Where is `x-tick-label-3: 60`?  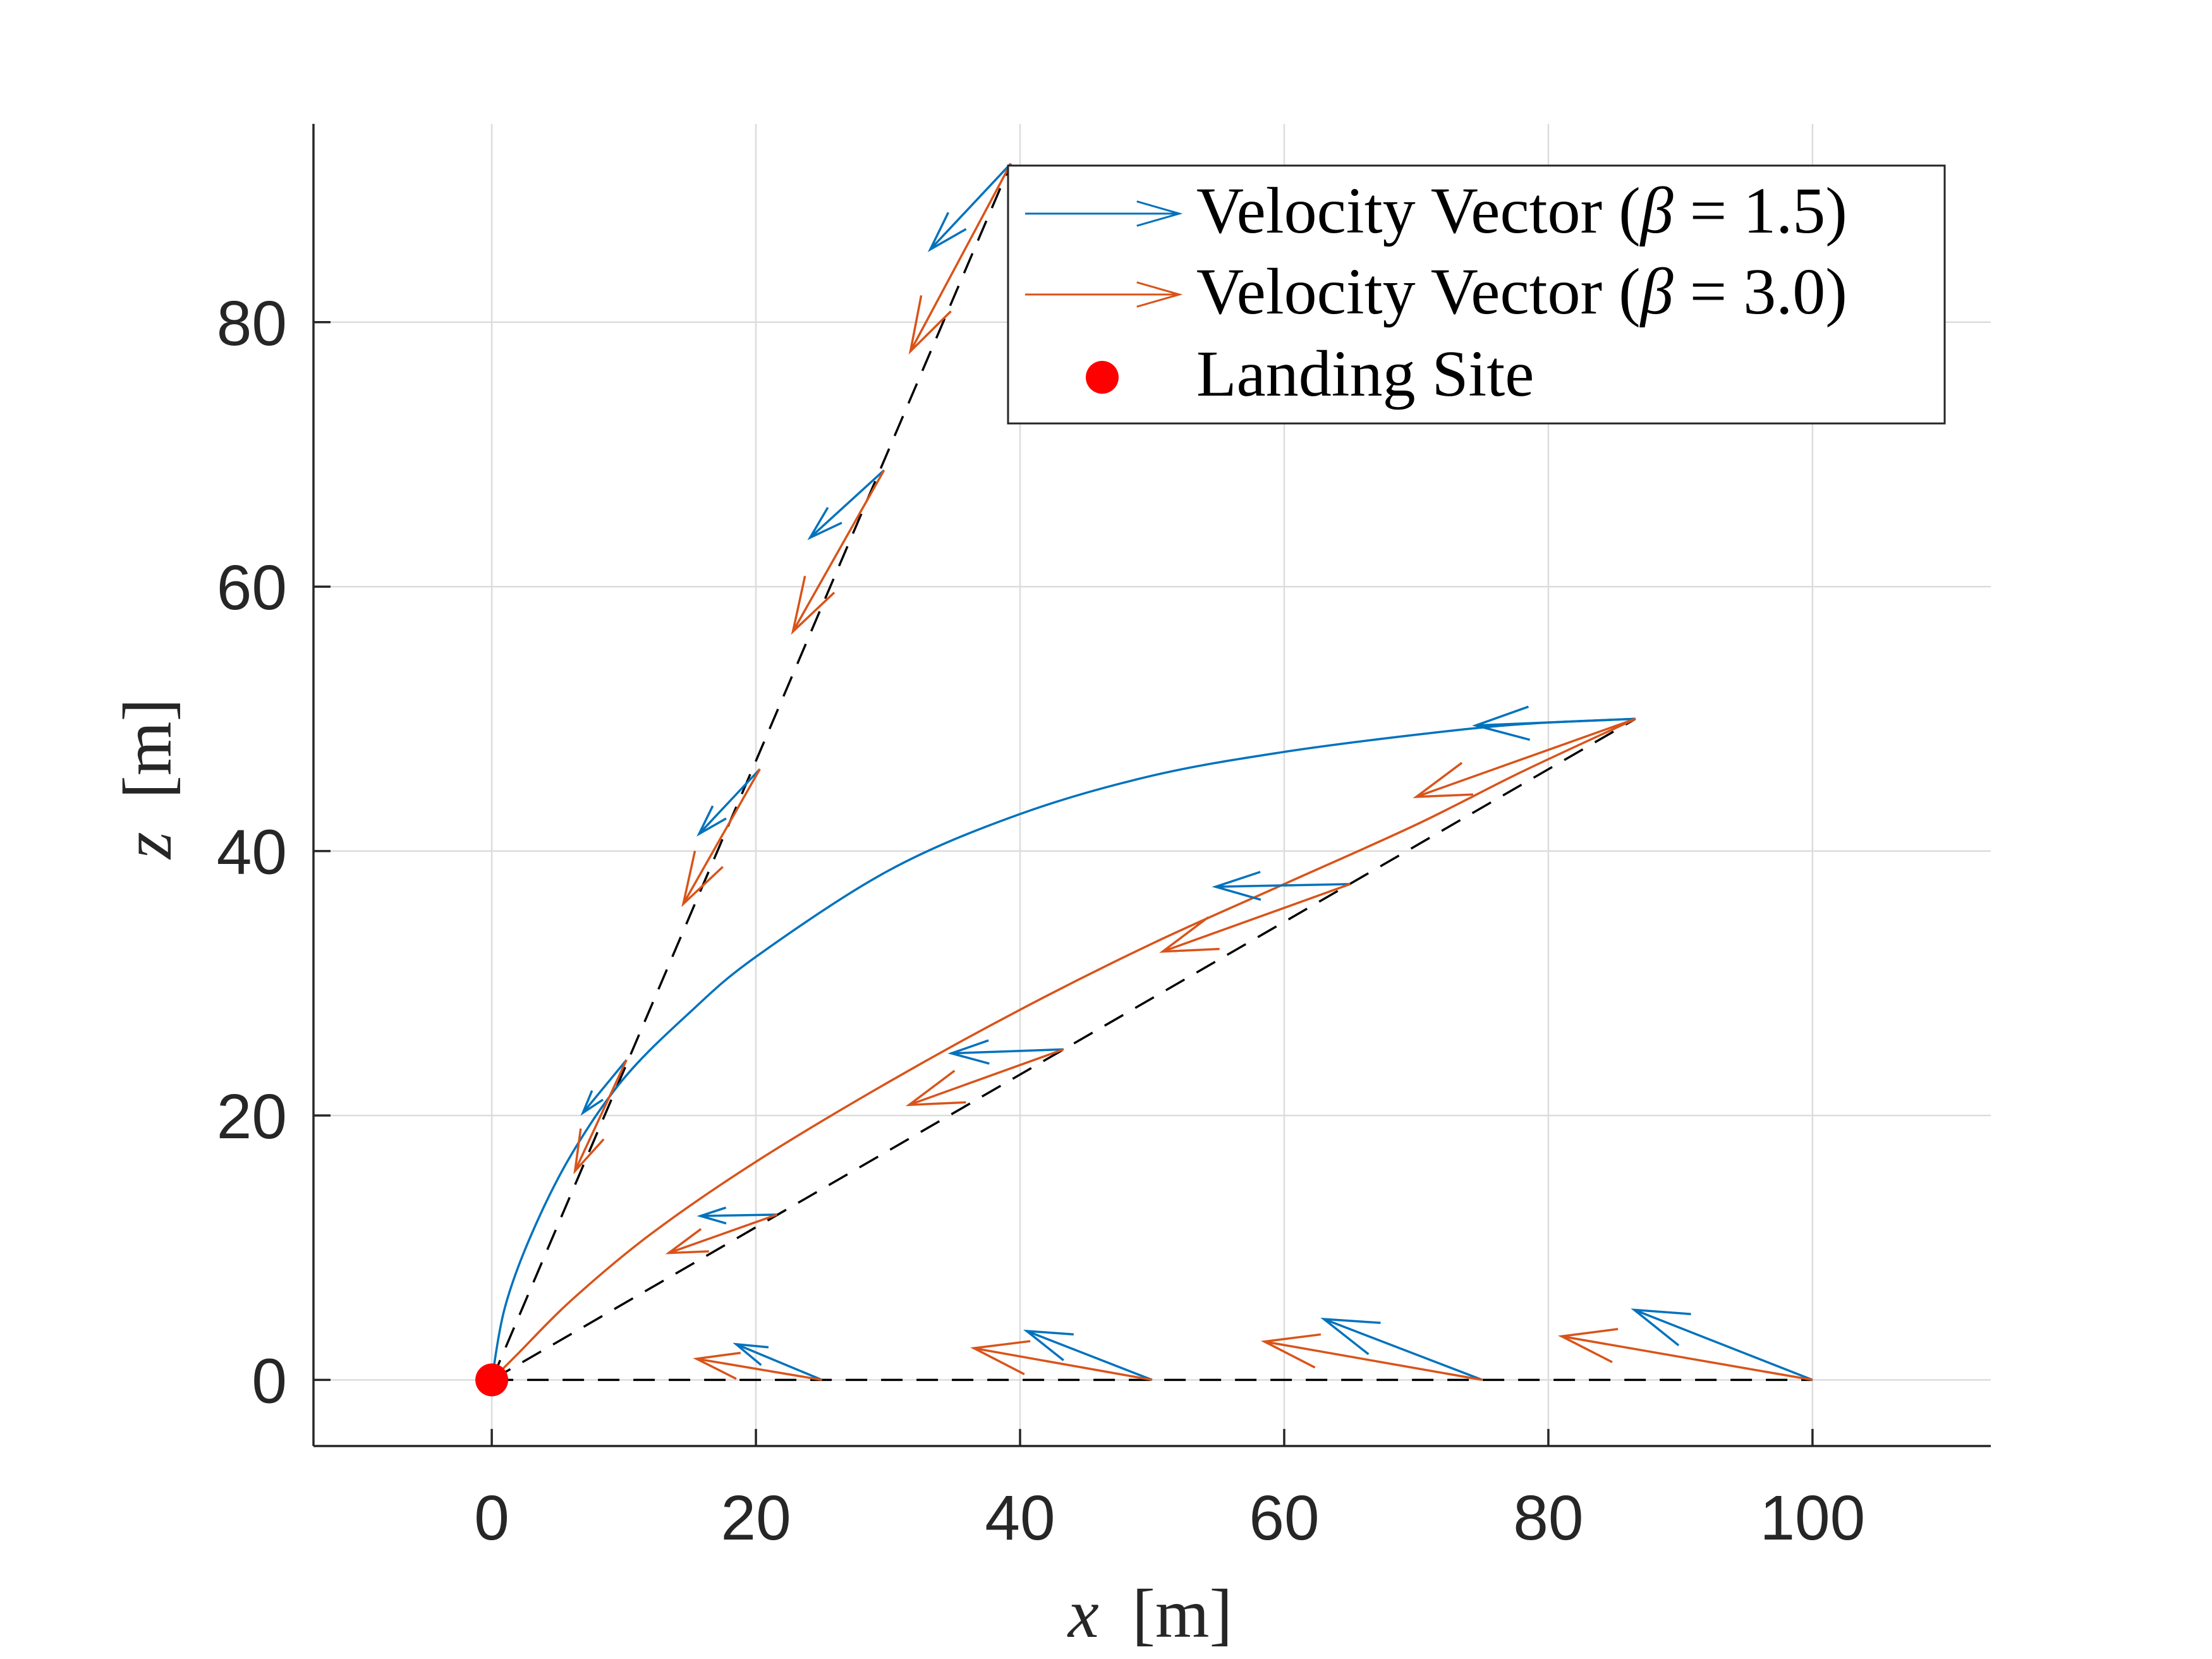
x-tick-label-3: 60 is located at coordinates (1284, 1518).